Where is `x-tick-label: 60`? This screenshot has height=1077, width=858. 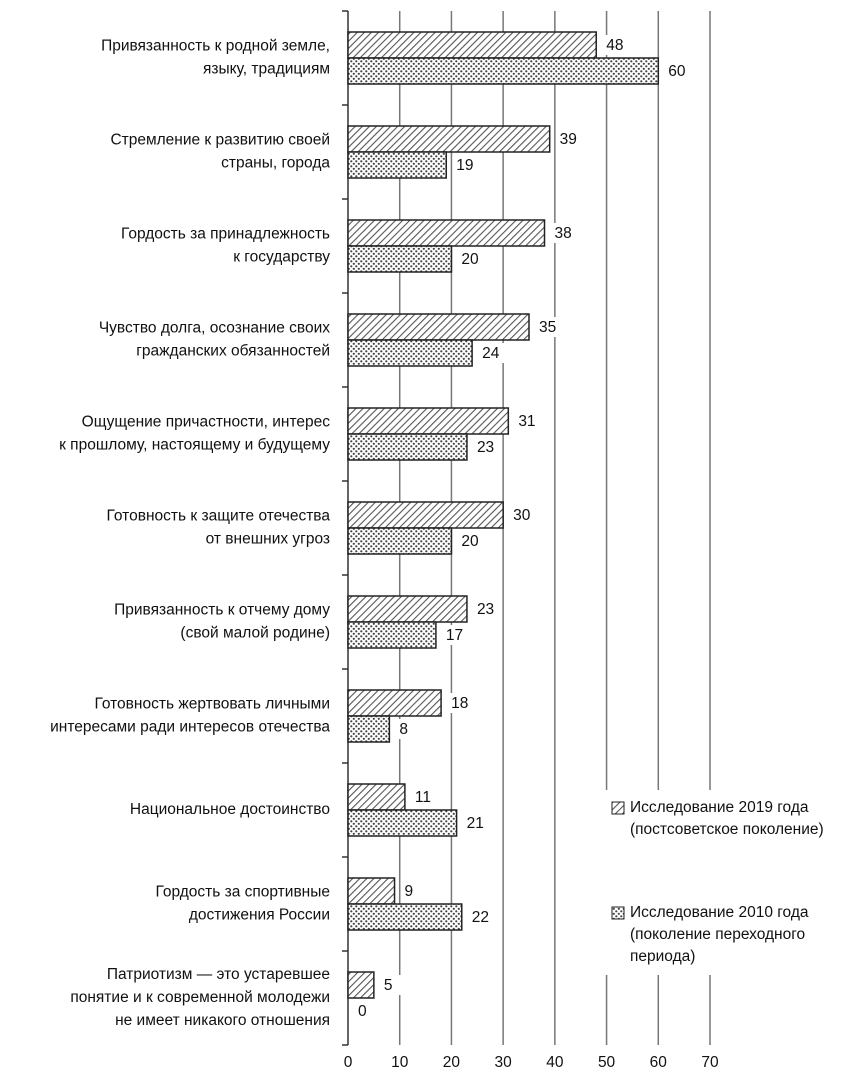 x-tick-label: 60 is located at coordinates (659, 1062).